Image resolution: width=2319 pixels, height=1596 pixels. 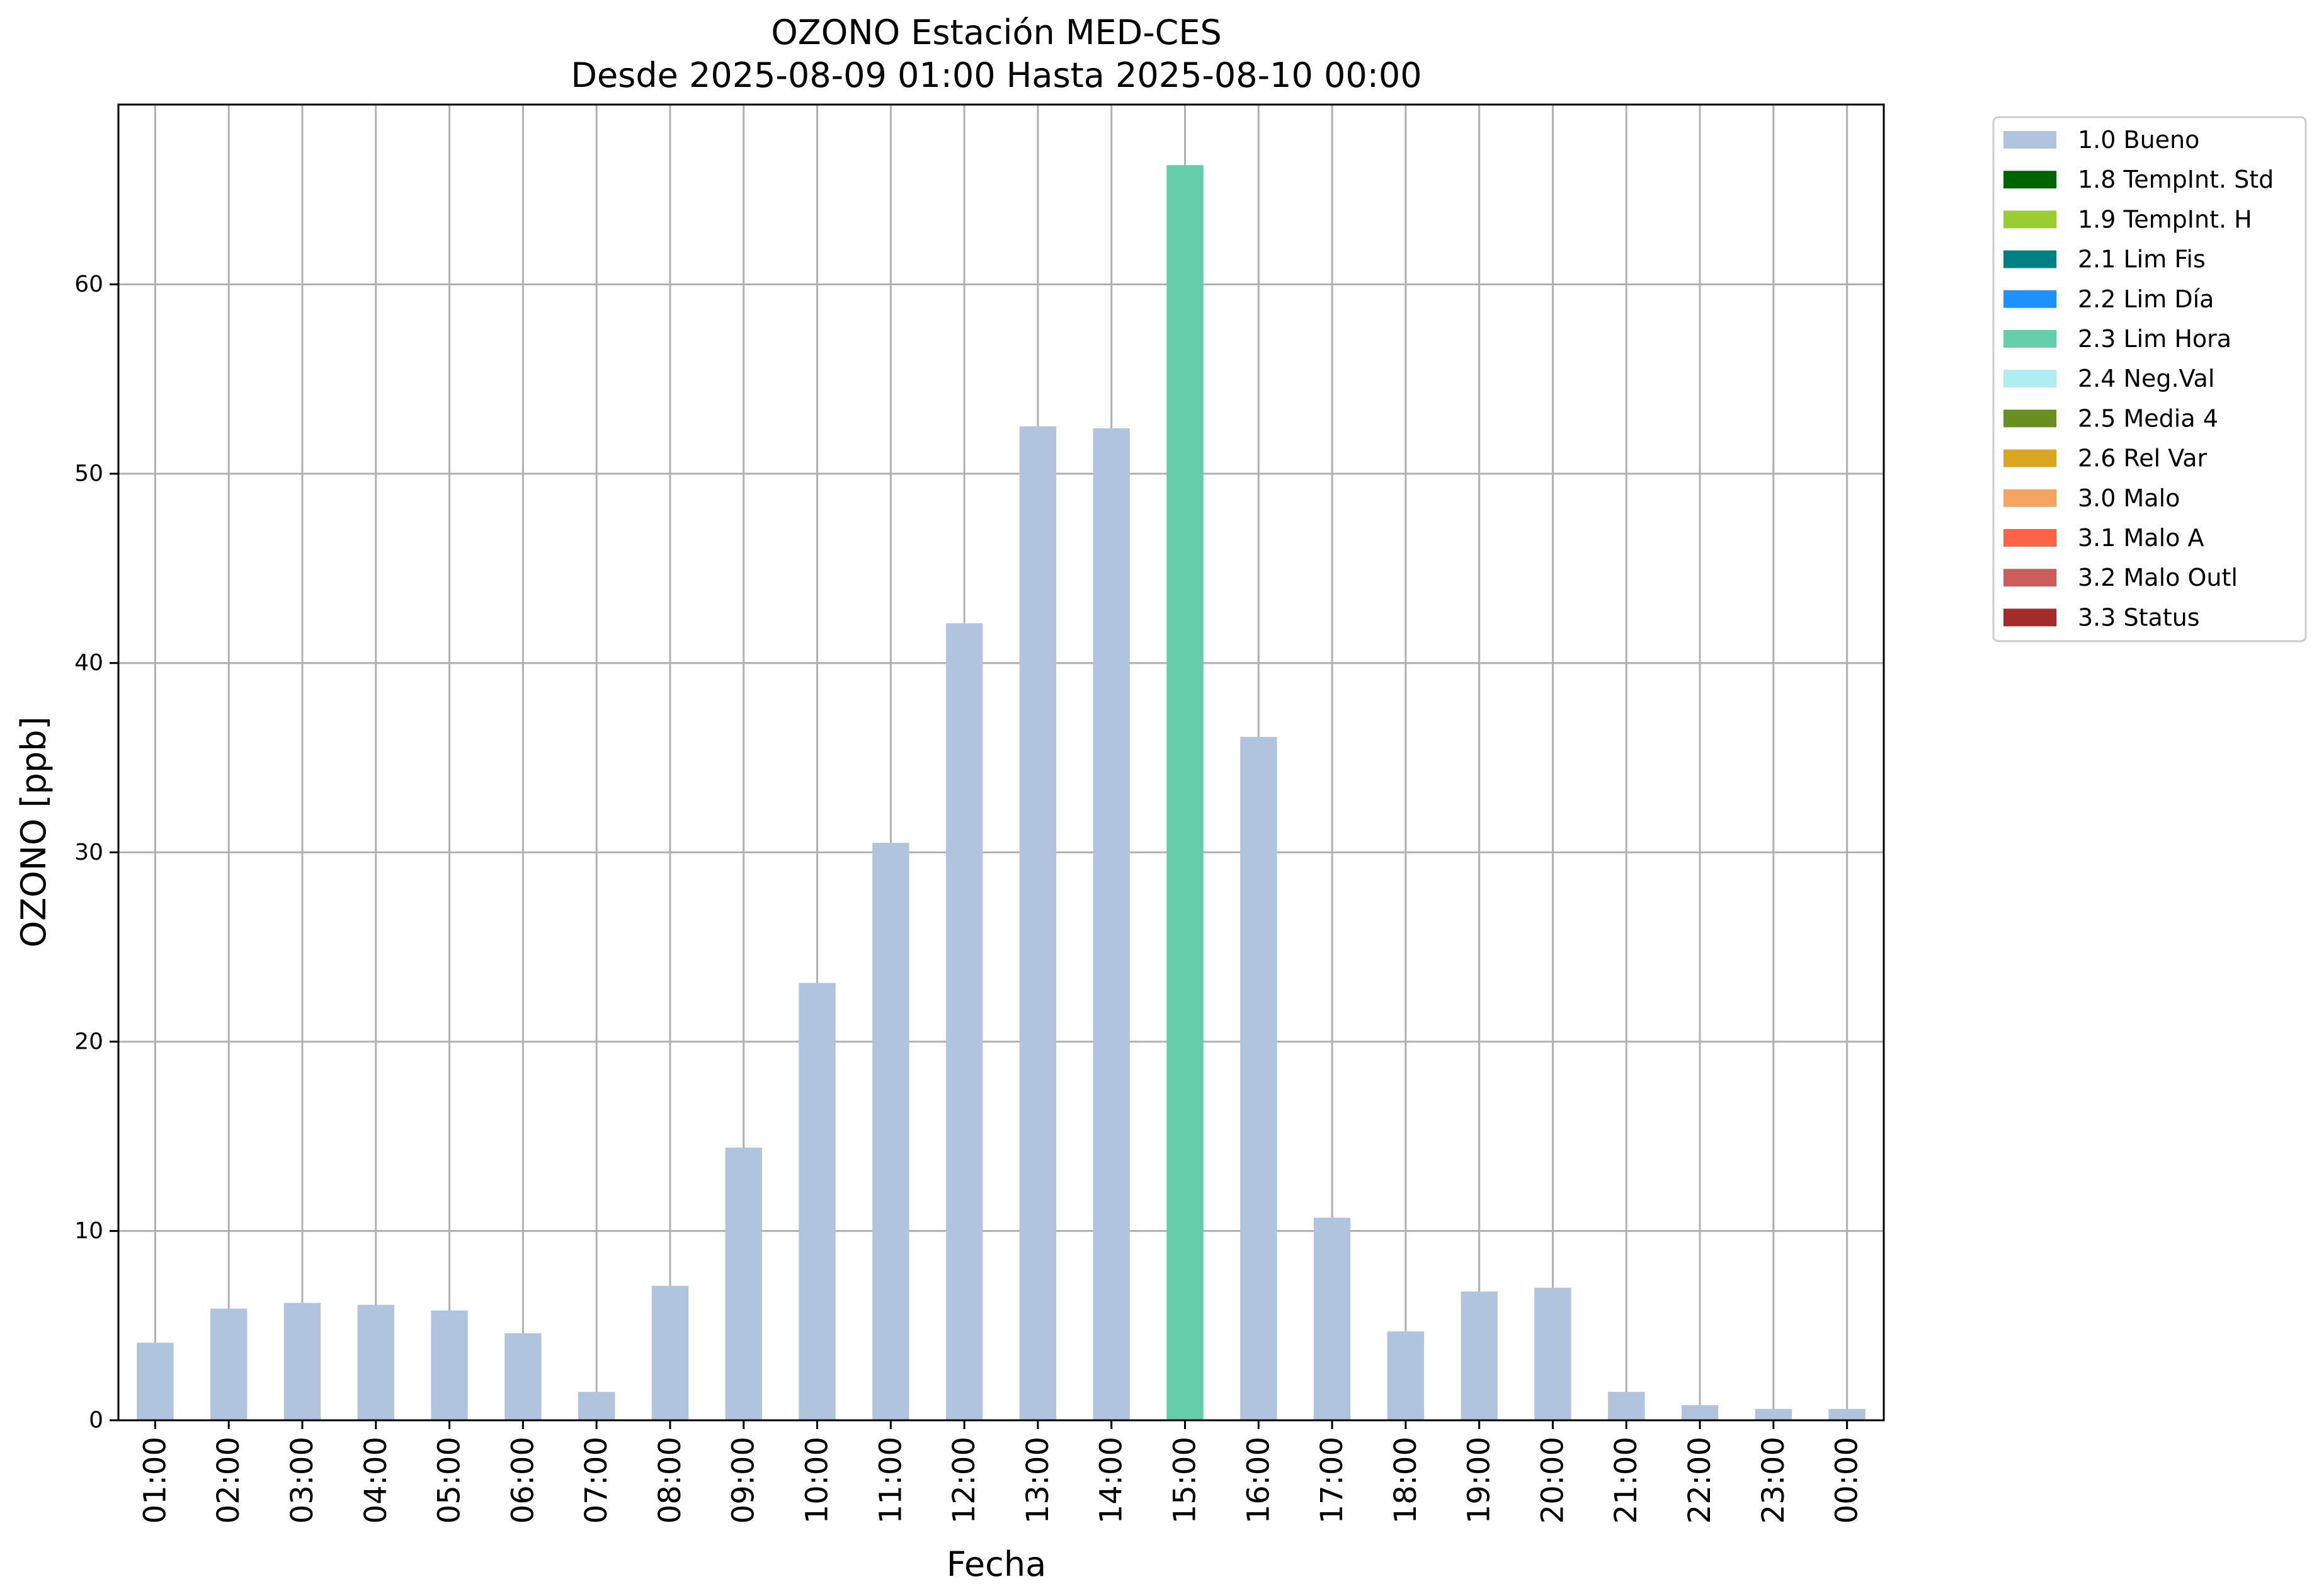 I want to click on legend-entry: 2.2 Lim Día, so click(x=2146, y=299).